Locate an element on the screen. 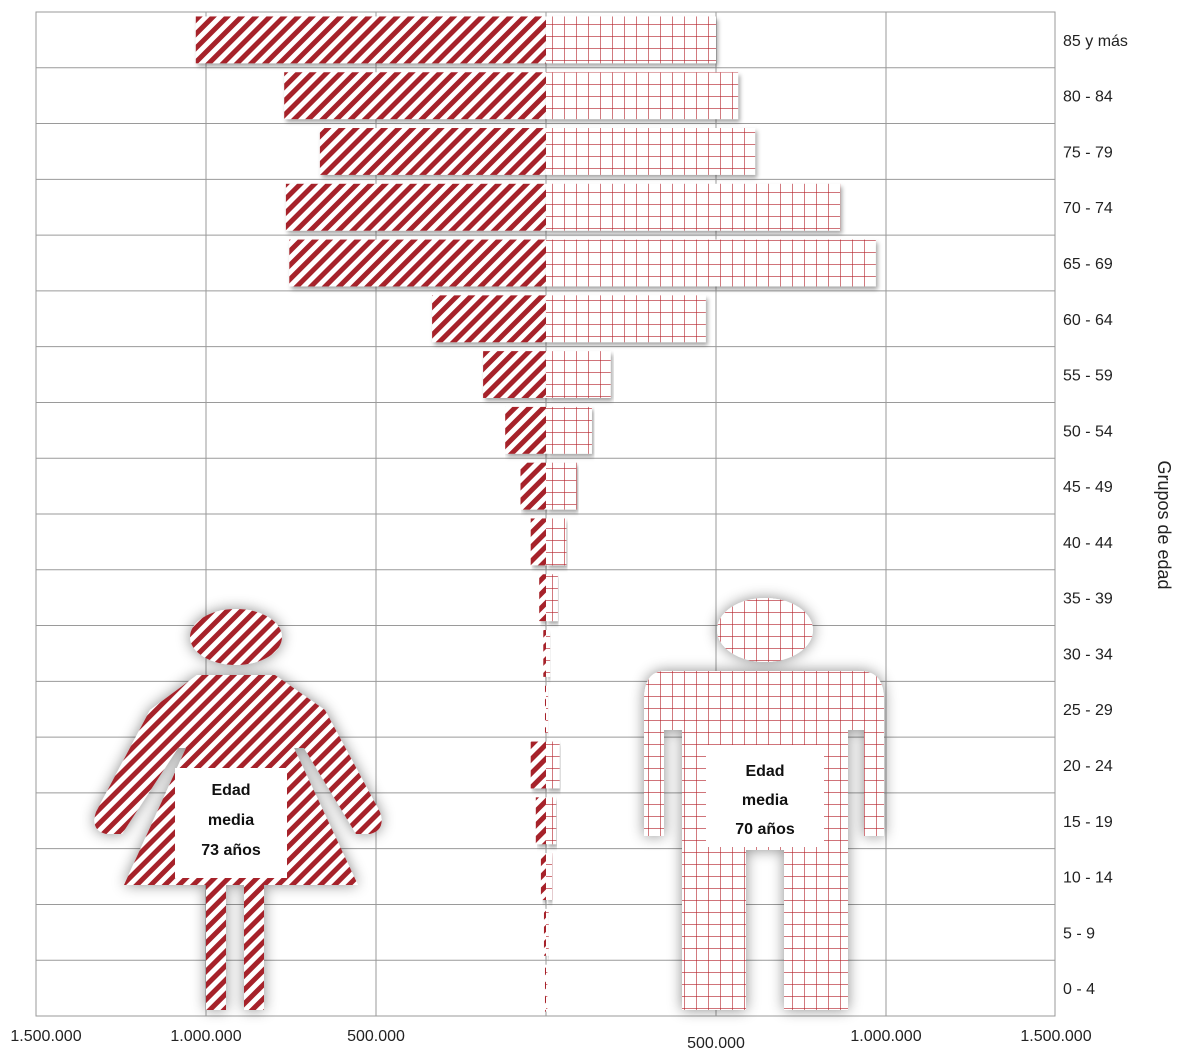  age-group-label: 20 - 24 is located at coordinates (1088, 766).